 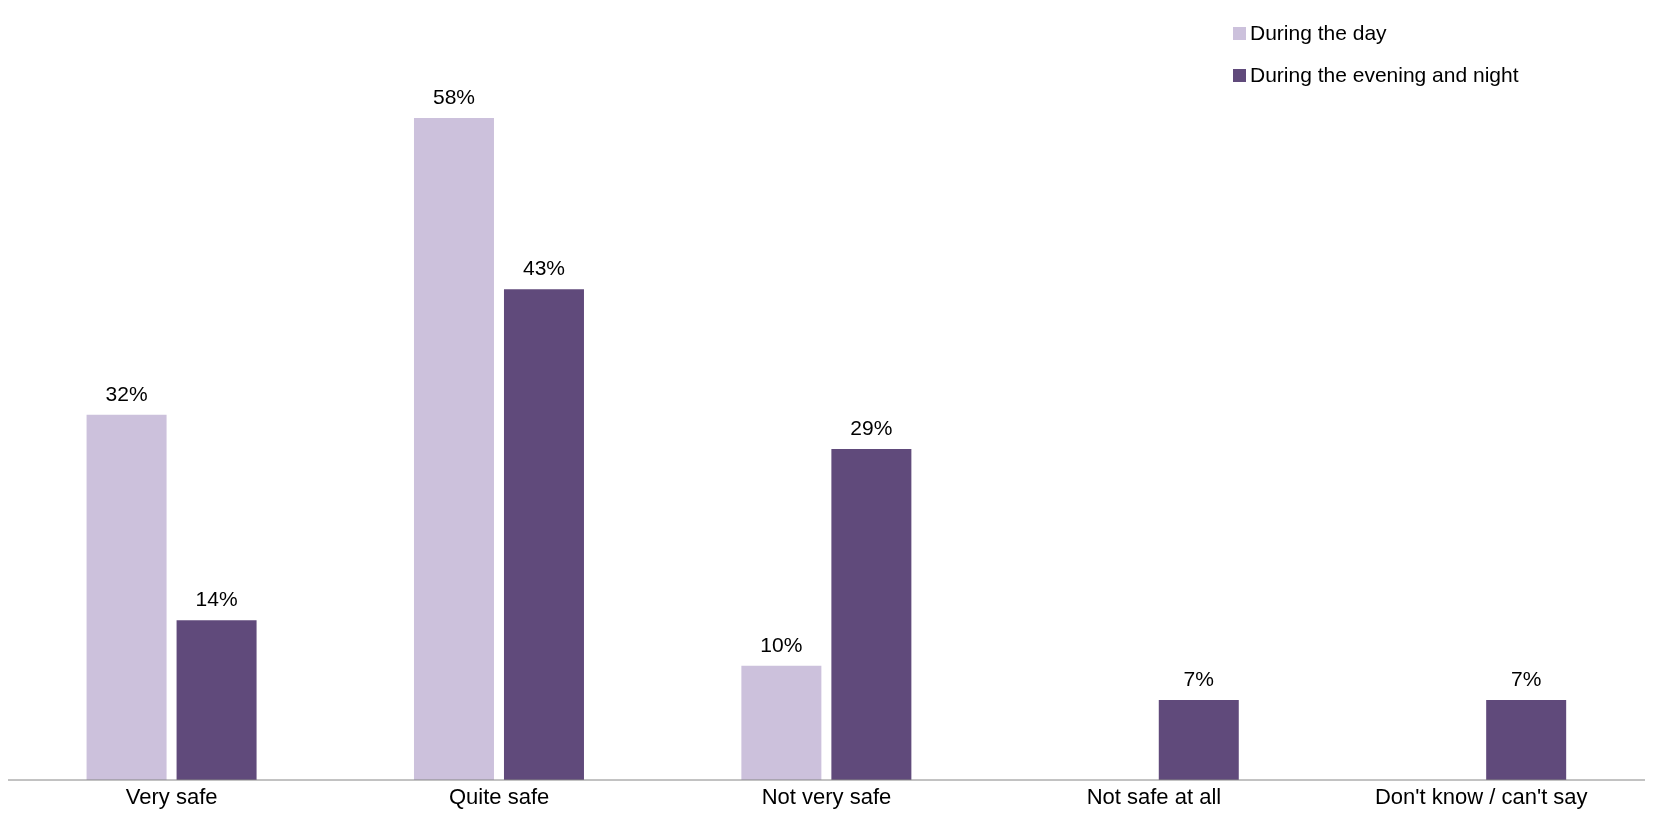 What do you see at coordinates (126, 393) in the screenshot?
I see `data-label: 32%` at bounding box center [126, 393].